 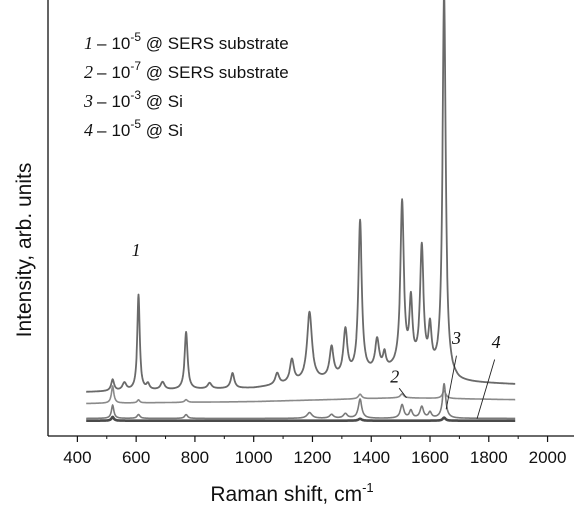 I want to click on x-tick-label: 1600, so click(x=430, y=457).